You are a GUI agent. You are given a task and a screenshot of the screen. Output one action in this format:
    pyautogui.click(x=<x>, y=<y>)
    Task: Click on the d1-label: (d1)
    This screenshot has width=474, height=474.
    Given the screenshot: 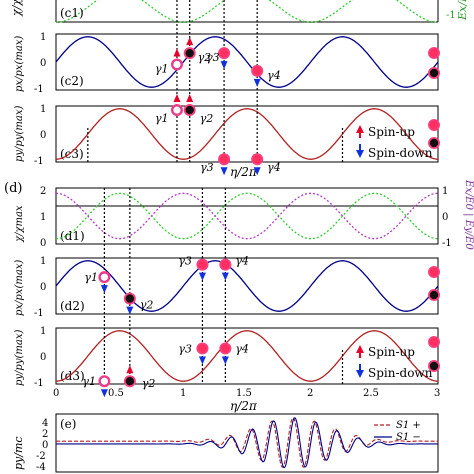 What is the action you would take?
    pyautogui.click(x=72, y=236)
    